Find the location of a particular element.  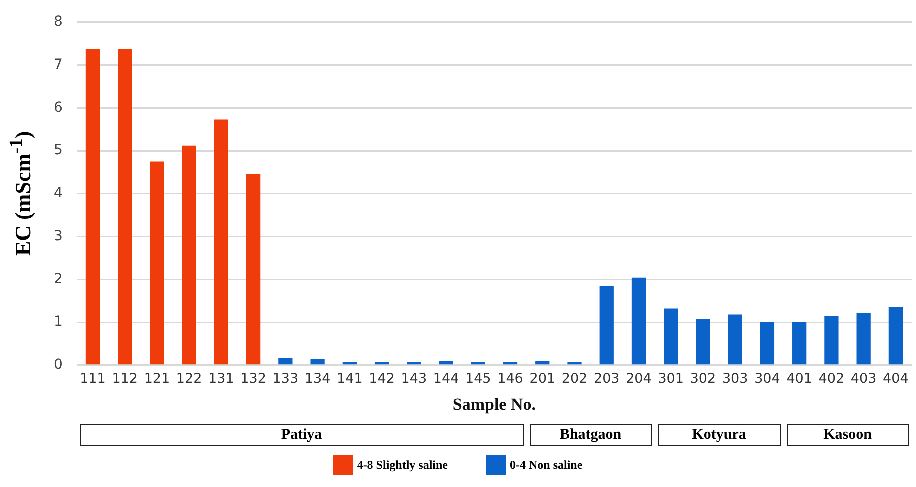

x-tick-label: 301 is located at coordinates (671, 379).